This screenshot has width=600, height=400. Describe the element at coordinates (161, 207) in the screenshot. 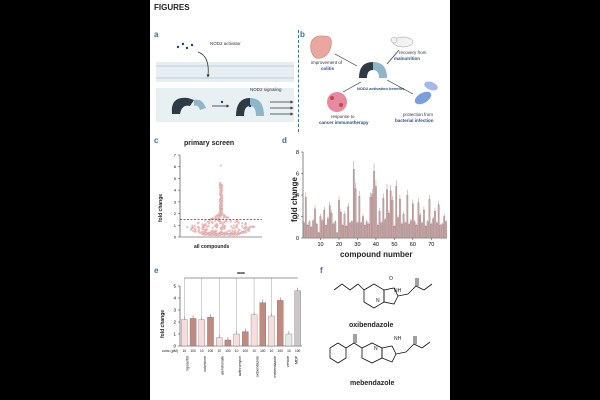

I see `panel-c-ylabel: fold change` at that location.